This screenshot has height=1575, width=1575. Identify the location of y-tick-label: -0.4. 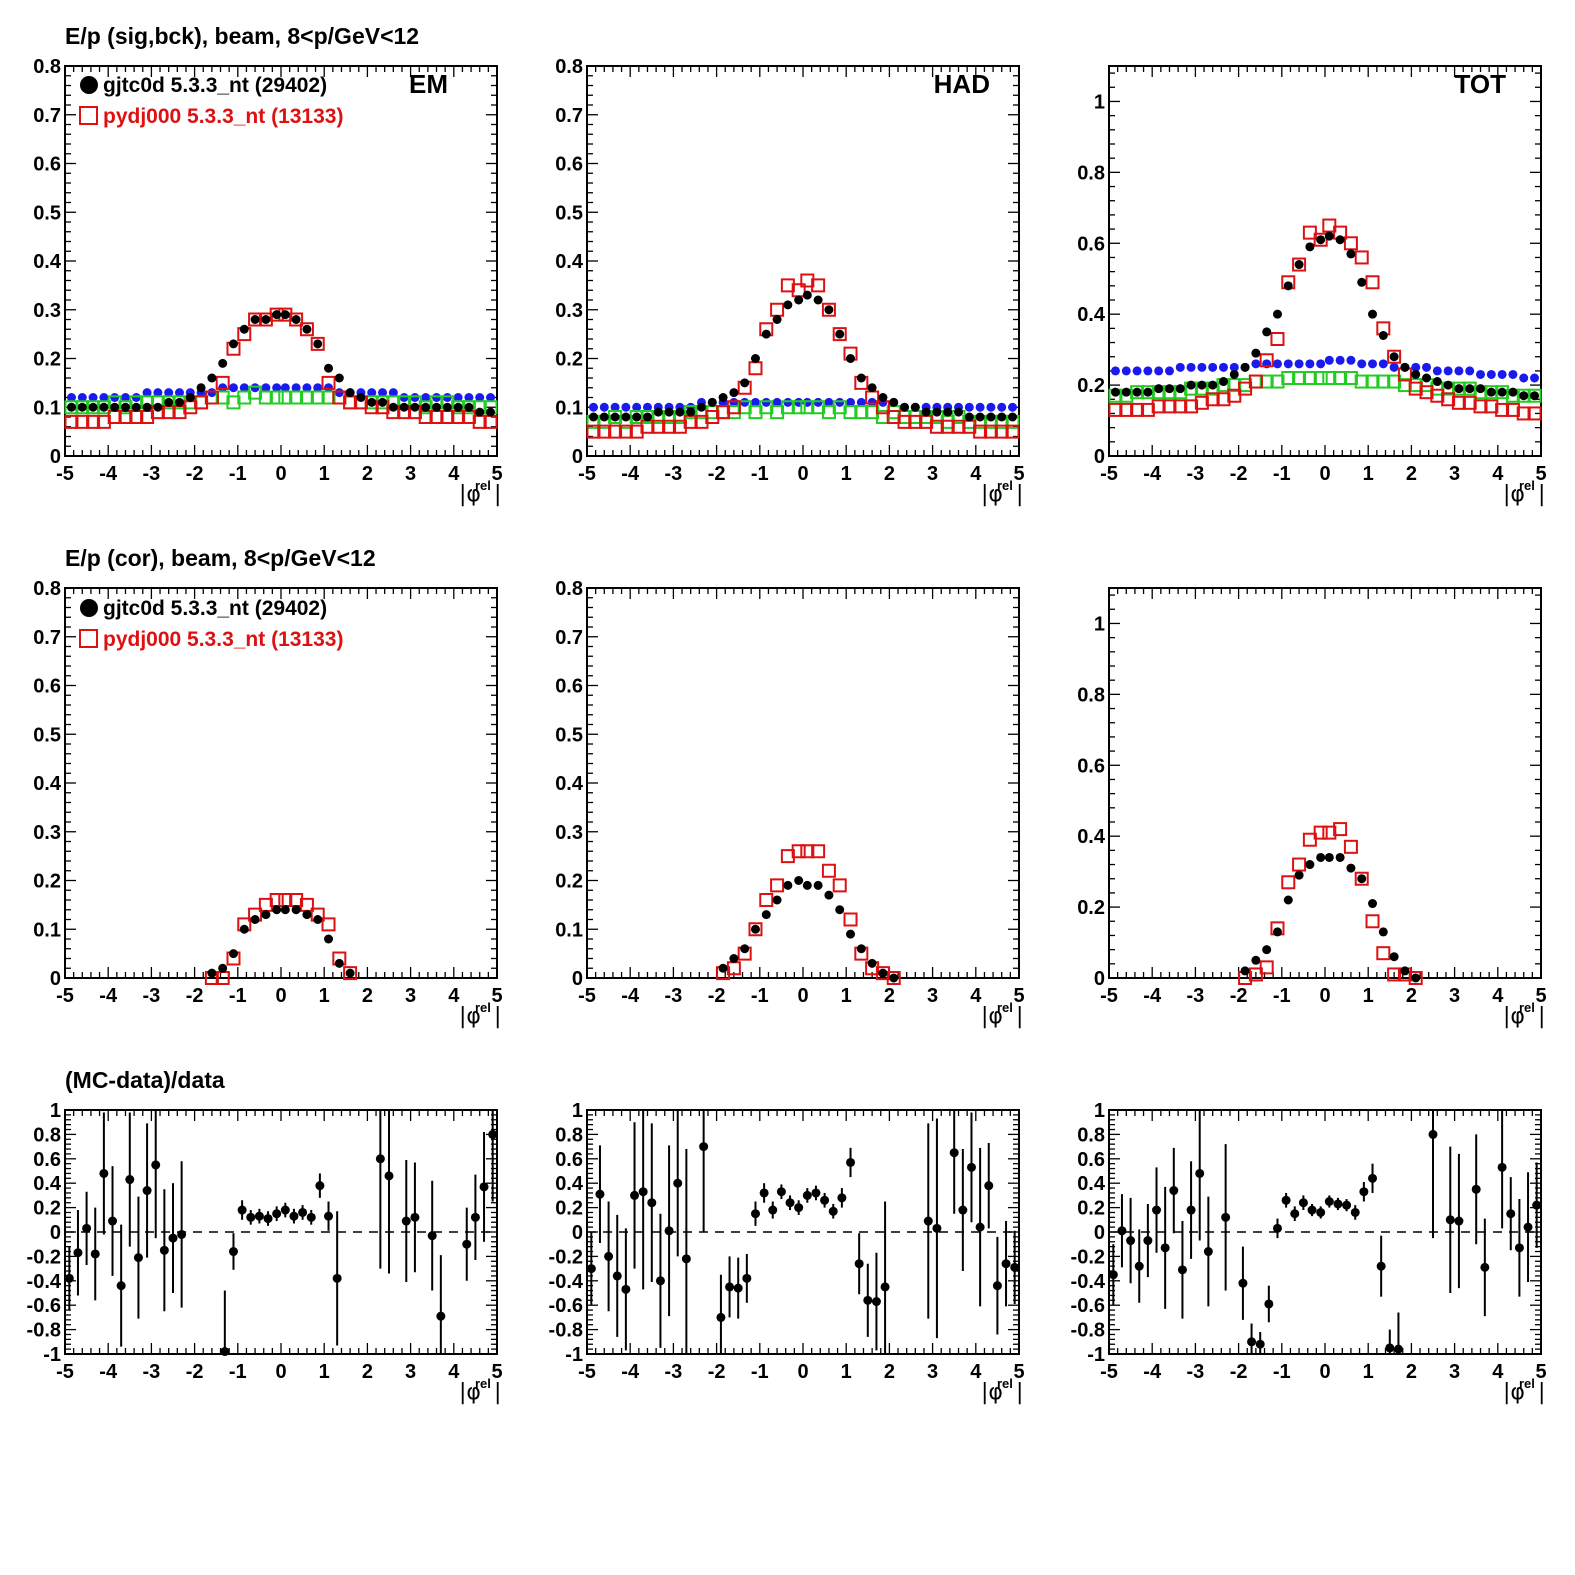
(566, 1282).